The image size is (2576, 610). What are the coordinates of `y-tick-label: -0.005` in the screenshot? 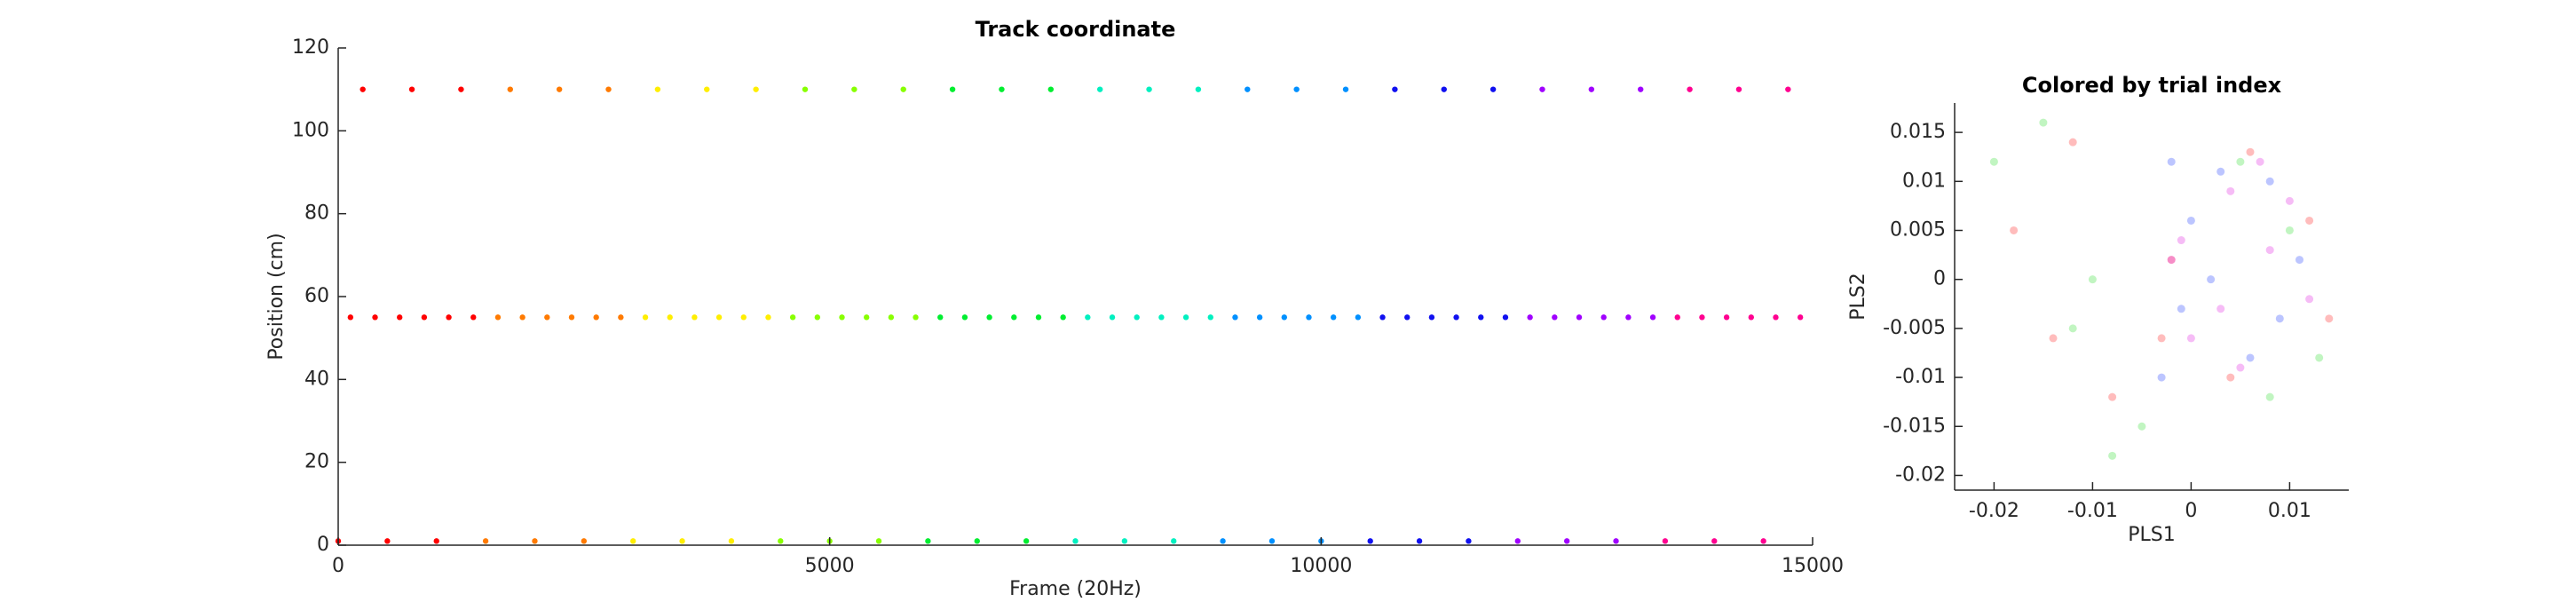 It's located at (1914, 328).